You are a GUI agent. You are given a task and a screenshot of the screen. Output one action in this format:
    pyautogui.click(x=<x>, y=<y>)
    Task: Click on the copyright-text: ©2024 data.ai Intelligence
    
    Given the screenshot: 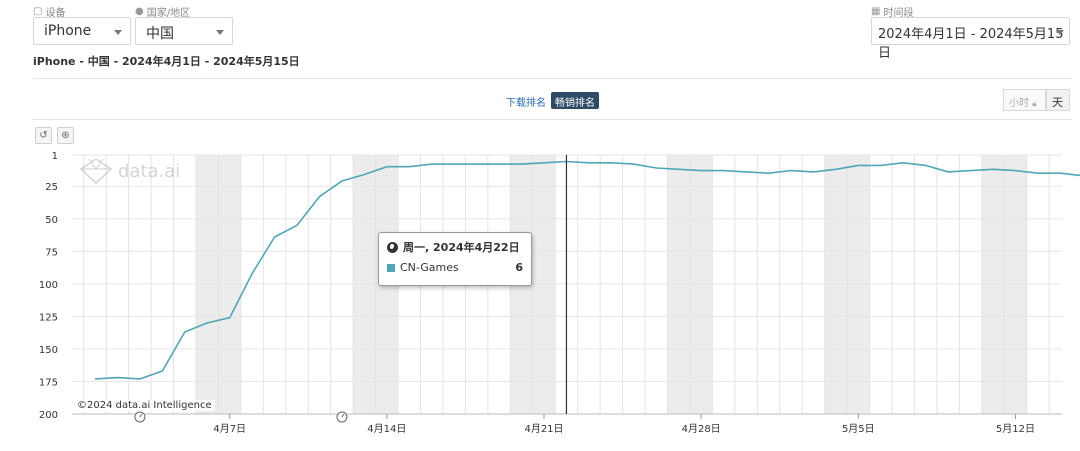 What is the action you would take?
    pyautogui.click(x=144, y=405)
    